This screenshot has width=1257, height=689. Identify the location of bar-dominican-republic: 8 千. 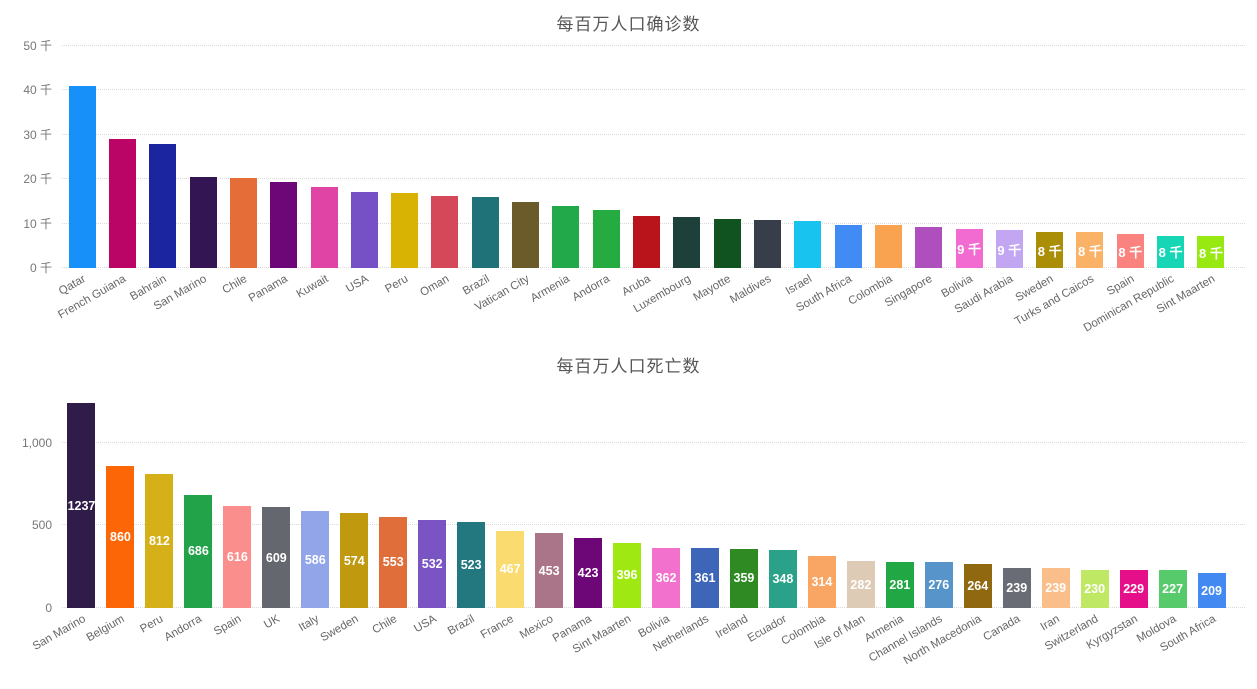
(1171, 251).